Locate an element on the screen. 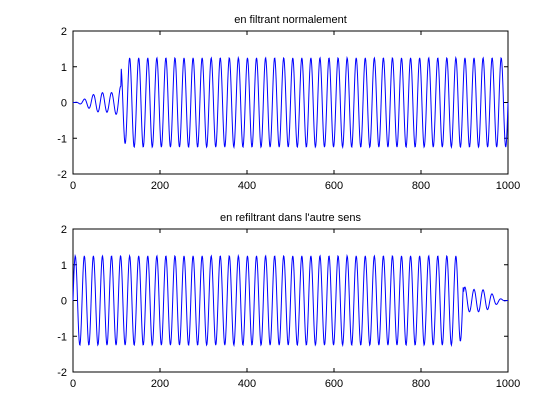 This screenshot has width=560, height=420. chart-title: en refiltrant dans l'autre sens is located at coordinates (290, 218).